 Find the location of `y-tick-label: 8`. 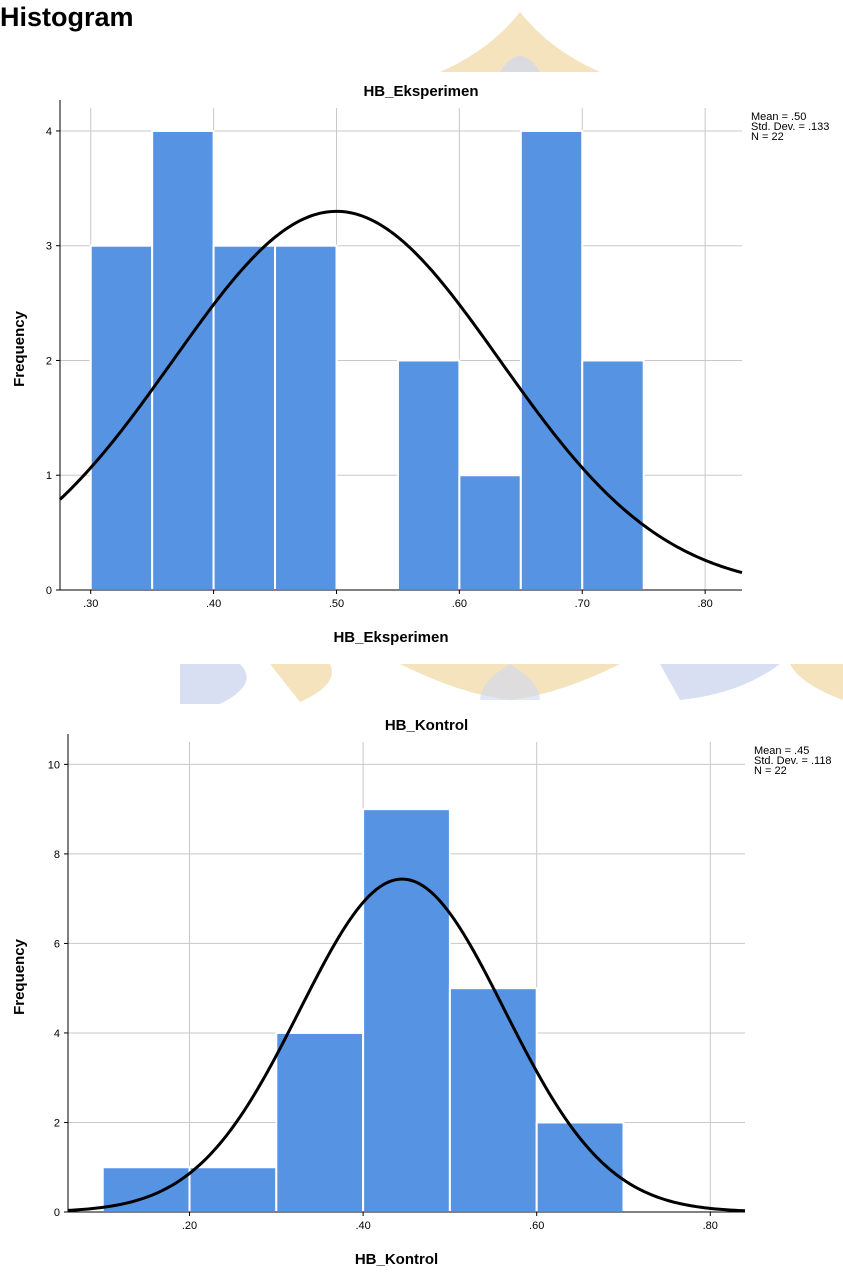

y-tick-label: 8 is located at coordinates (57, 855).